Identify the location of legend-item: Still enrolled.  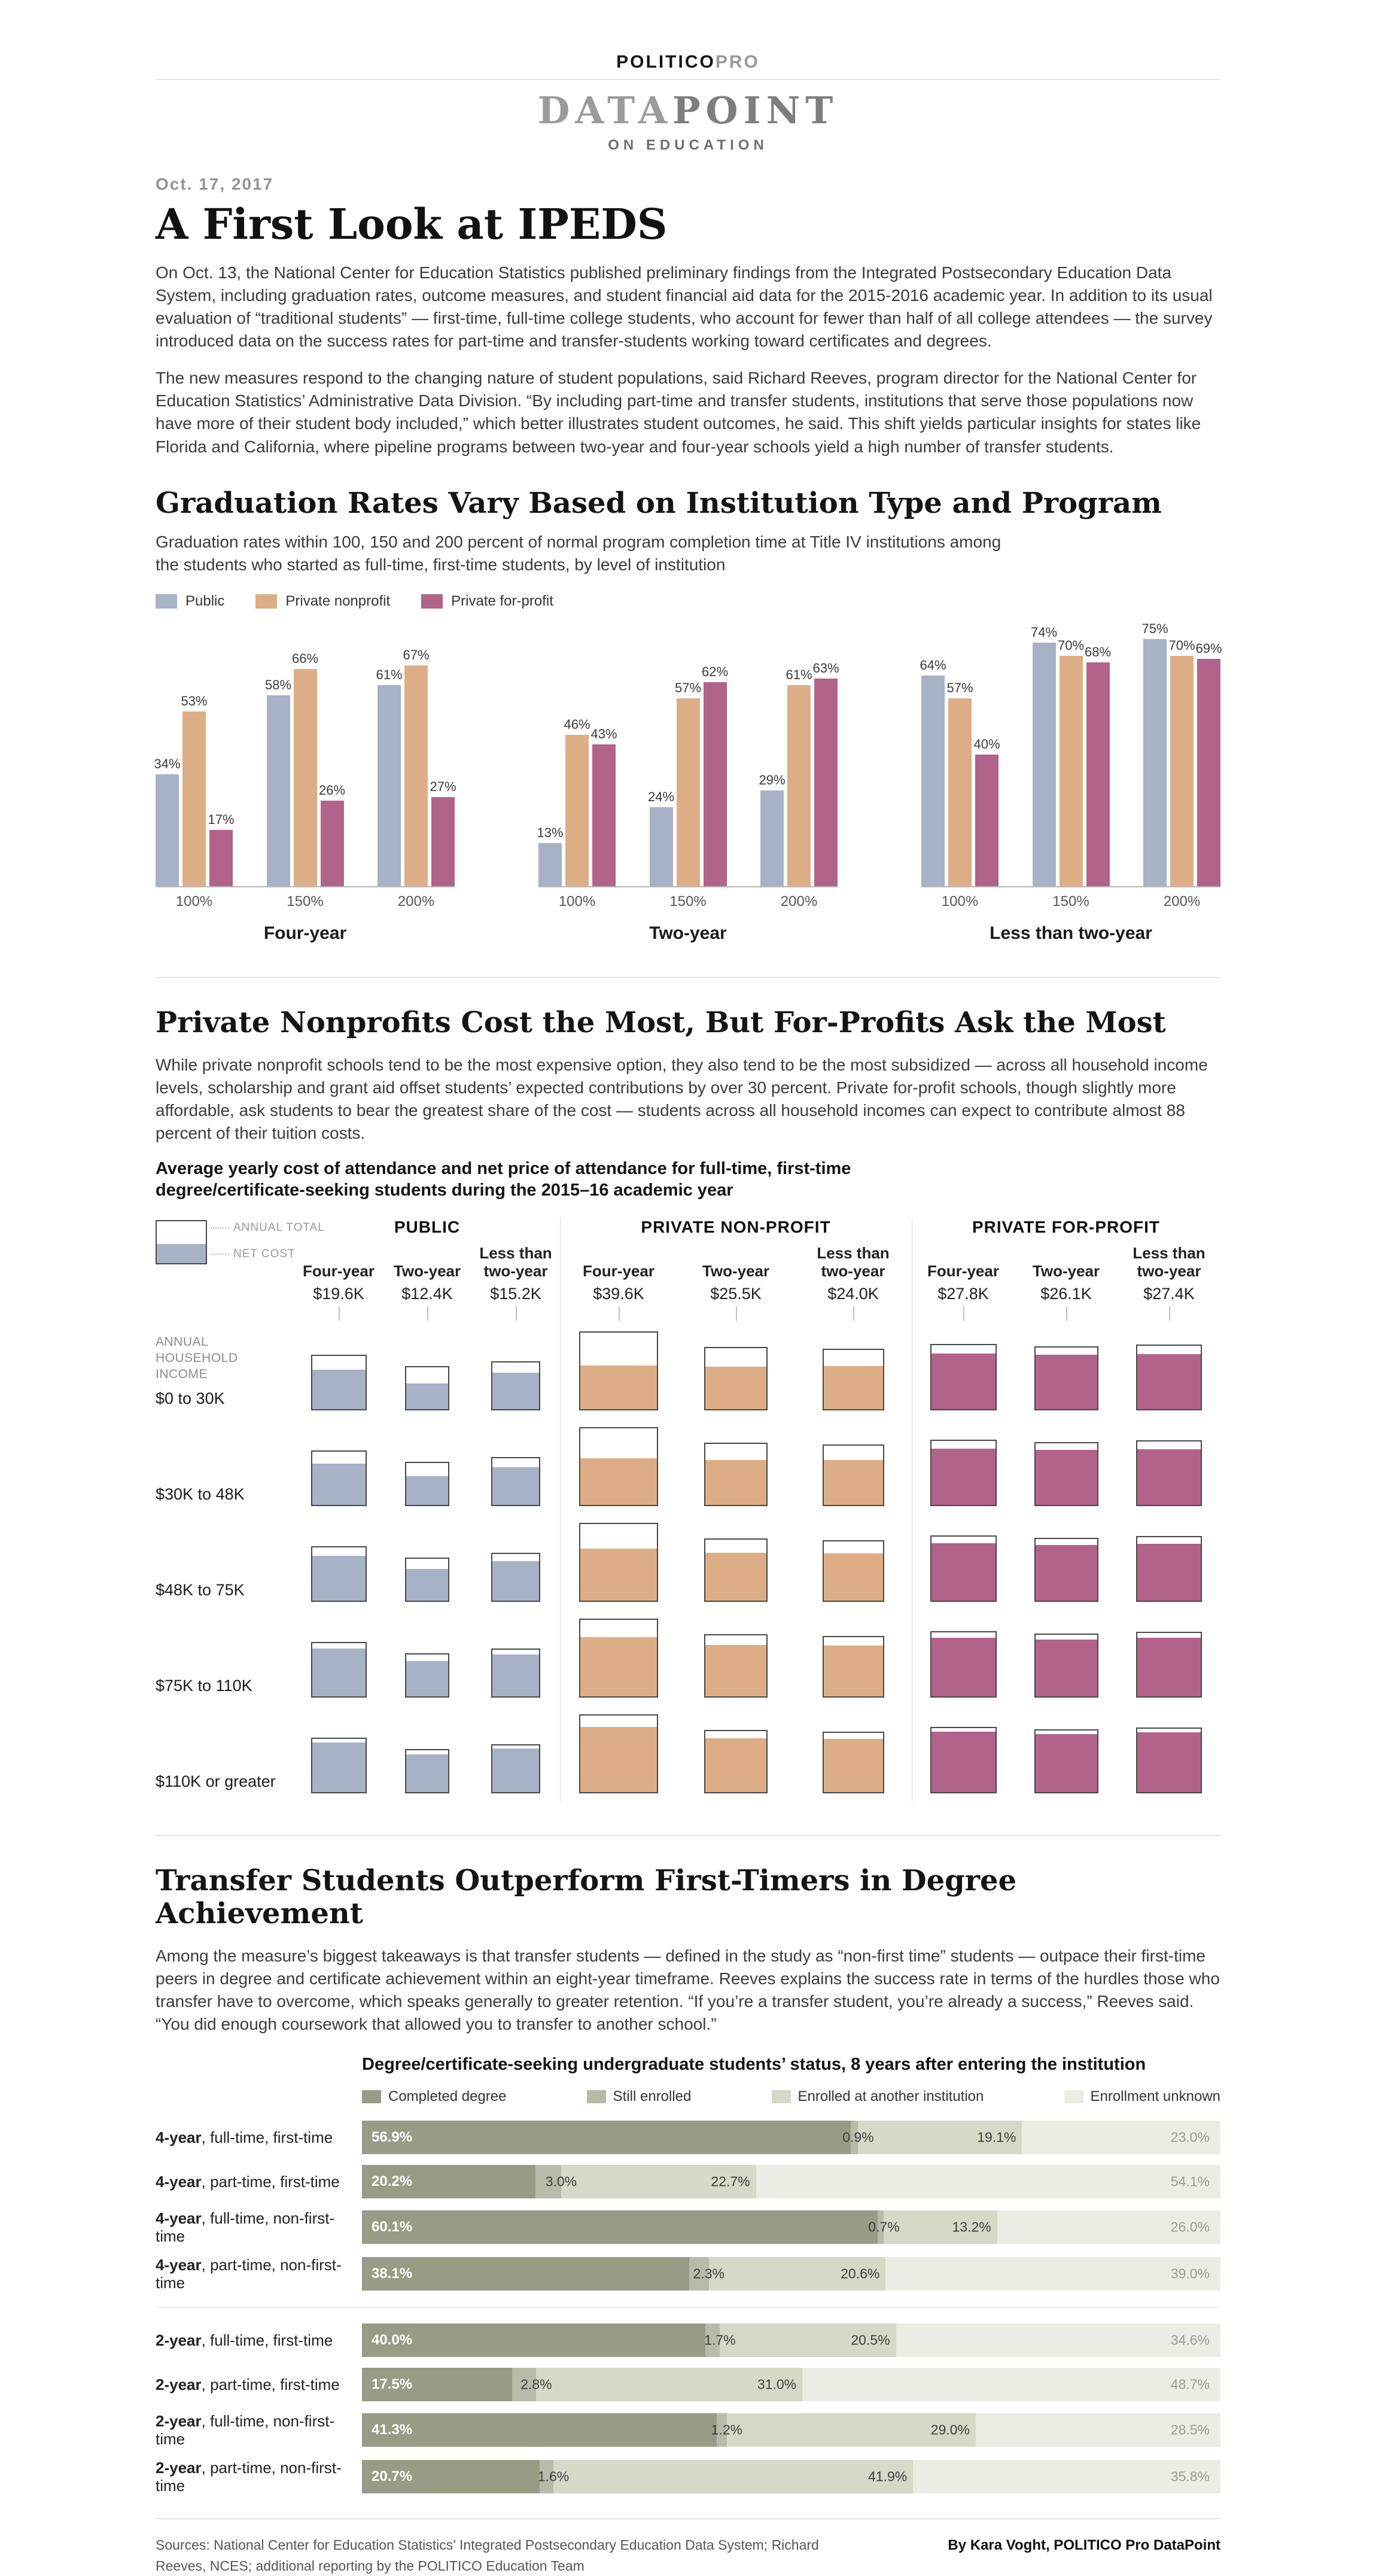
(638, 2096).